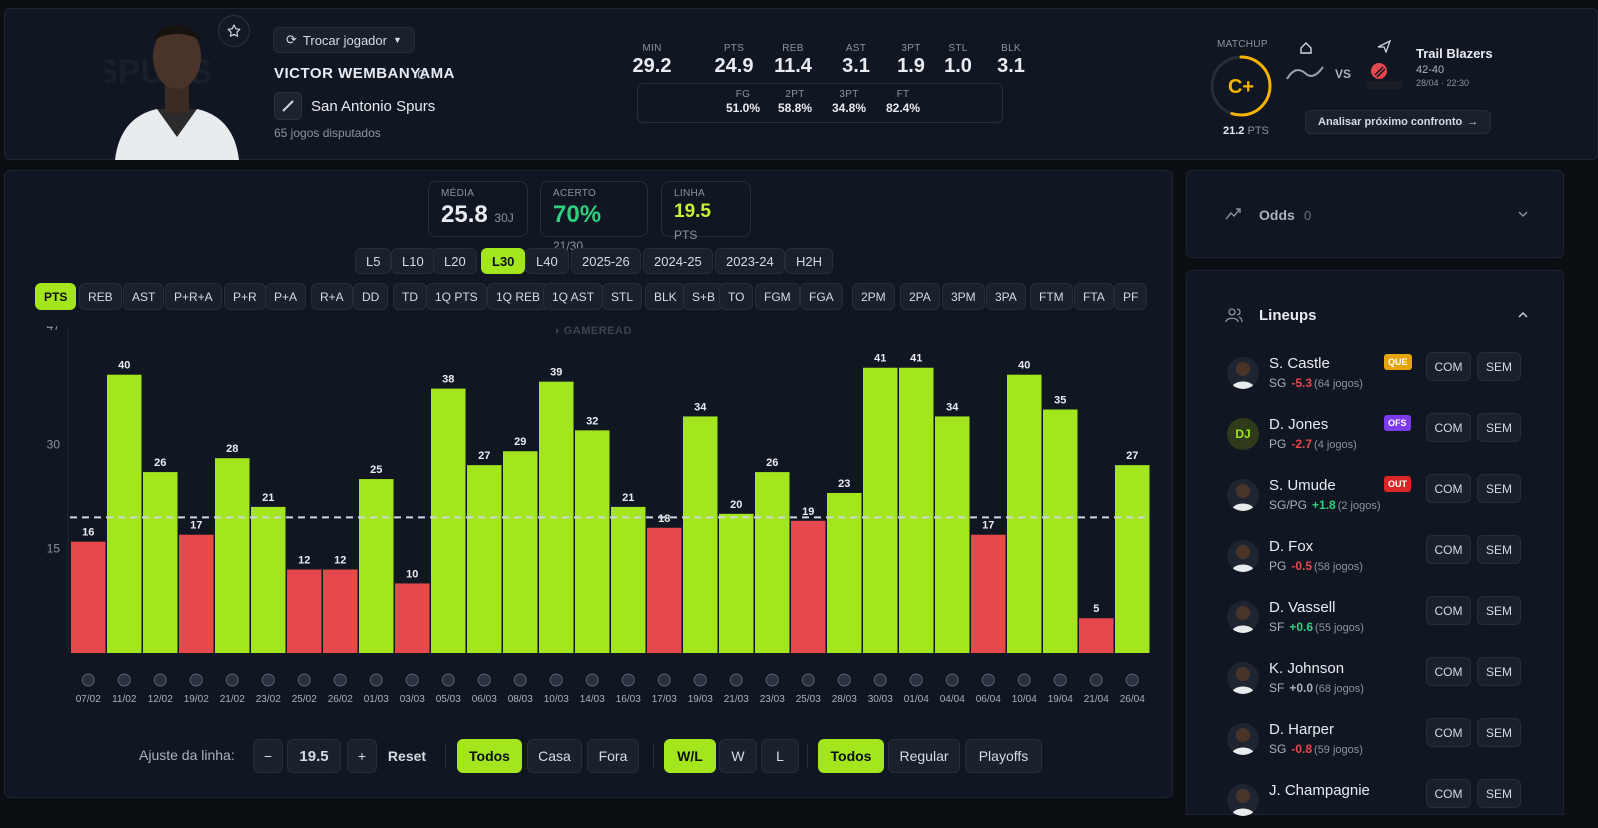 The image size is (1598, 828). What do you see at coordinates (314, 756) in the screenshot?
I see `line-value-input: 19.5` at bounding box center [314, 756].